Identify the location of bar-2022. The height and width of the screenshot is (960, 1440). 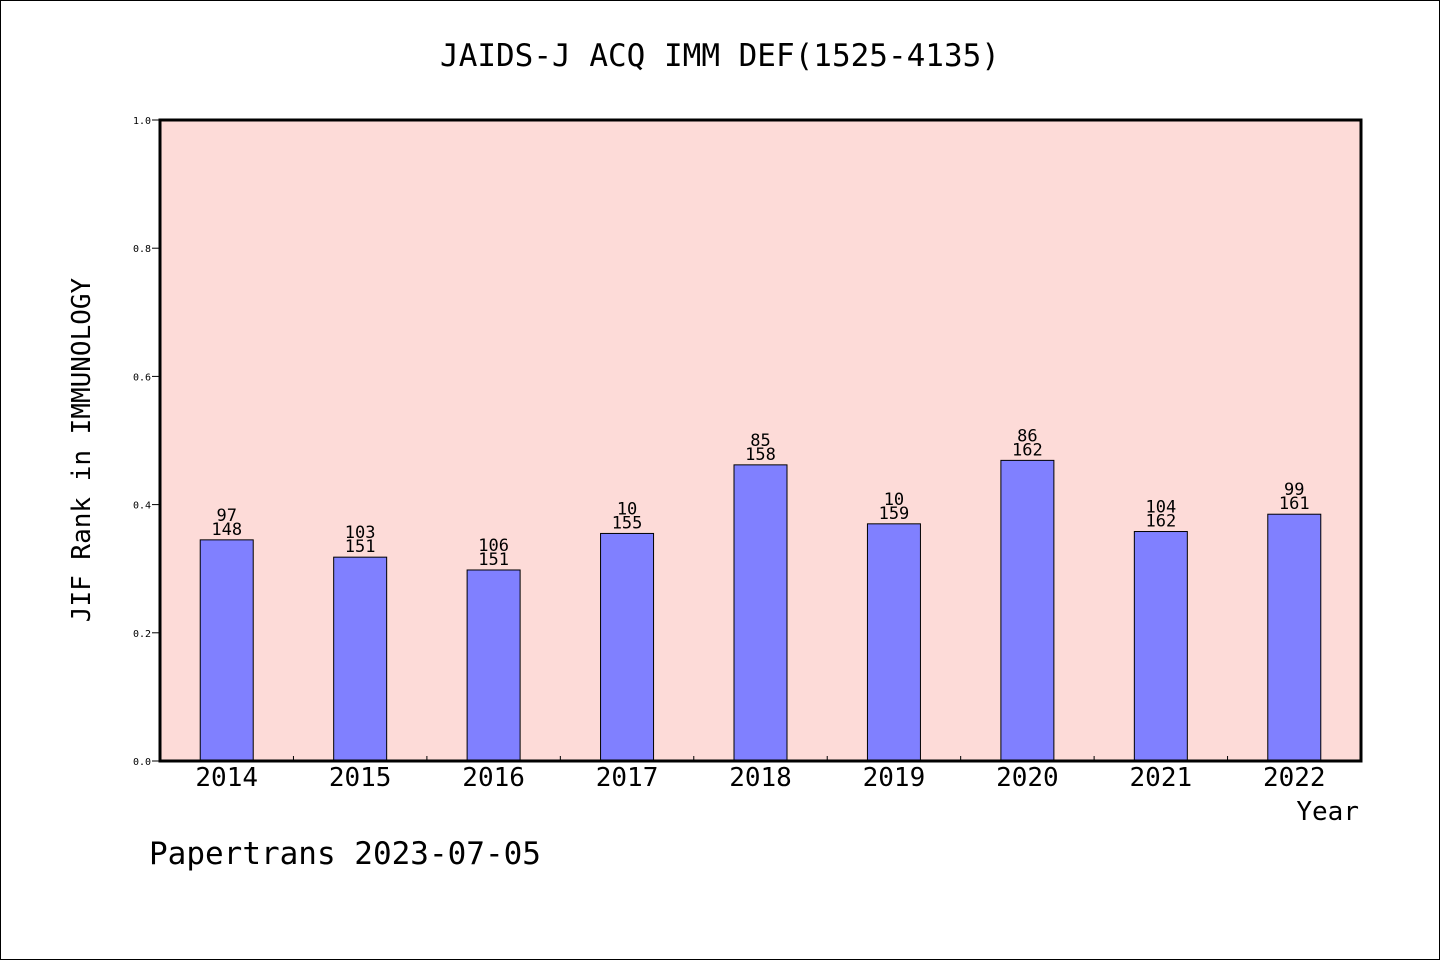
(1294, 637).